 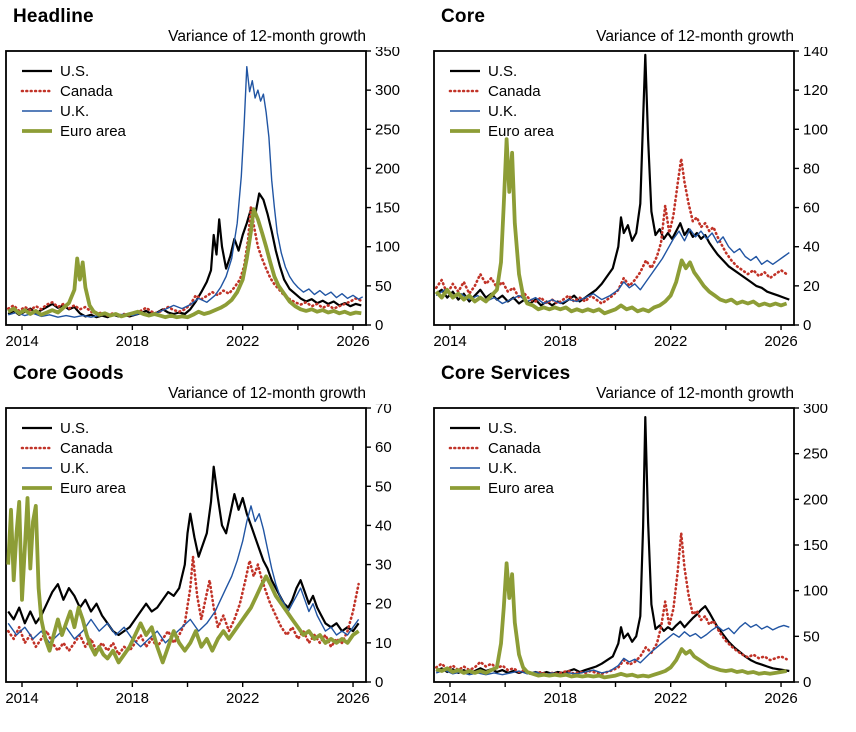 What do you see at coordinates (267, 393) in the screenshot?
I see `panel-subtitle-core-goods: Variance of 12-month growth` at bounding box center [267, 393].